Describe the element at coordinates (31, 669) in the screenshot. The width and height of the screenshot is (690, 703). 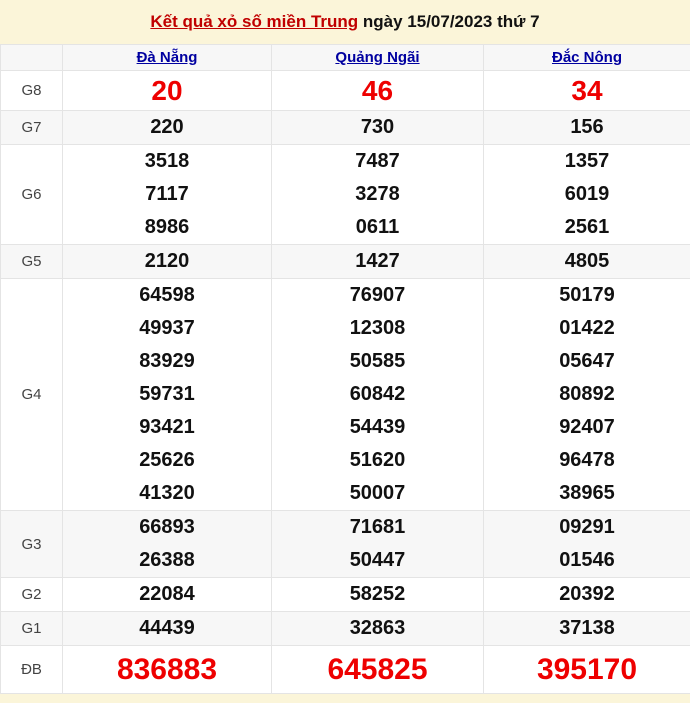
I see `prize-label: ĐB` at that location.